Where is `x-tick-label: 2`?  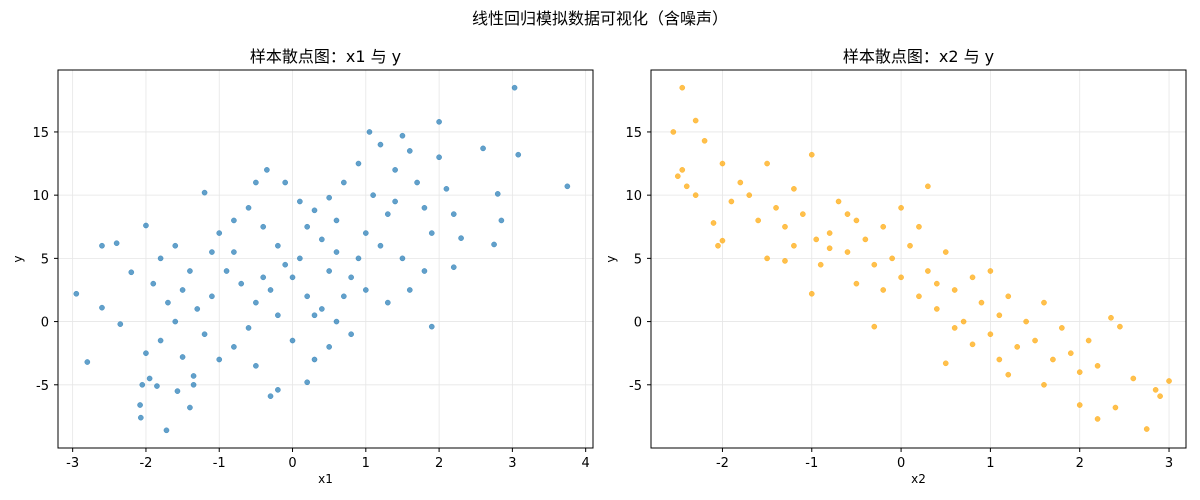 x-tick-label: 2 is located at coordinates (439, 463).